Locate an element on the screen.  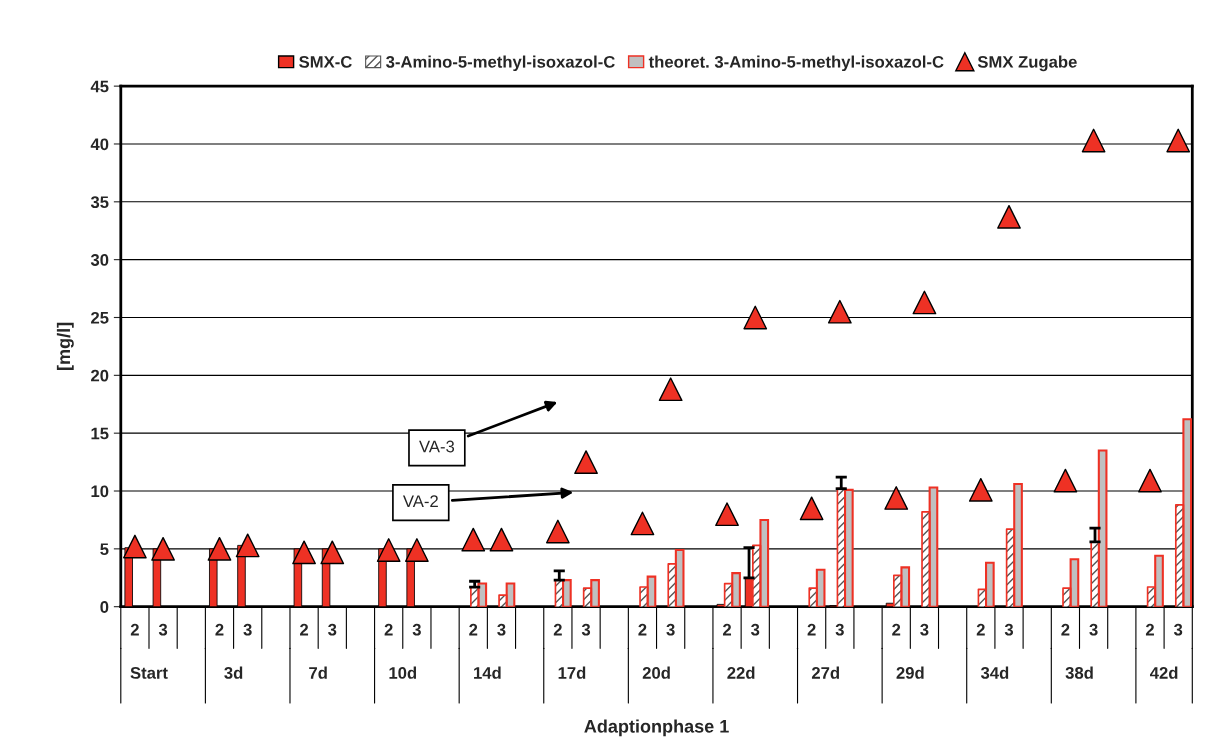
y-tick-label: 5 is located at coordinates (104, 549).